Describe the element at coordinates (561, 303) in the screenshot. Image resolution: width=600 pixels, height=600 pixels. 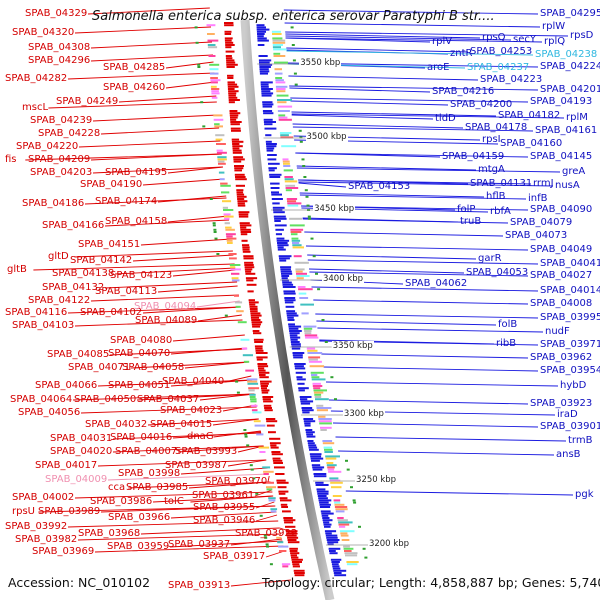
I see `gene-label-right: SPAB_04008` at that location.